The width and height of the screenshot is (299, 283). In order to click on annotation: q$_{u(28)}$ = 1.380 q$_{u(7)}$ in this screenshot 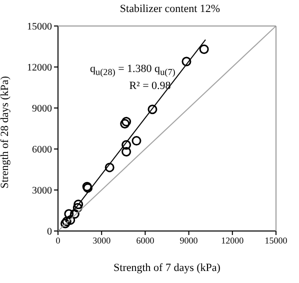, I will do `click(133, 70)`.